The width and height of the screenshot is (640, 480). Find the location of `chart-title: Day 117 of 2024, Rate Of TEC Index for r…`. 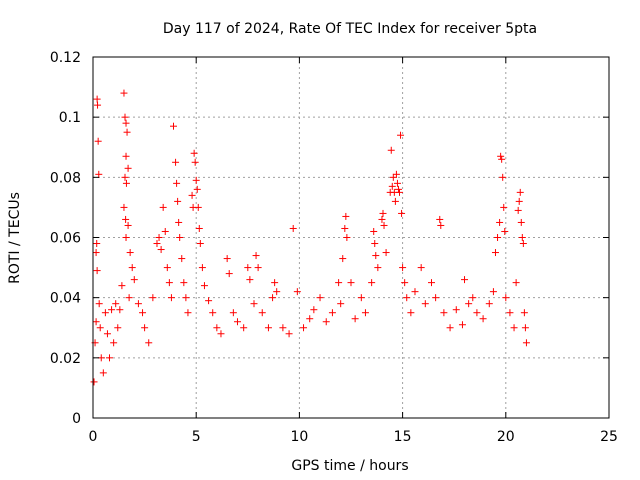

chart-title: Day 117 of 2024, Rate Of TEC Index for r… is located at coordinates (350, 29).